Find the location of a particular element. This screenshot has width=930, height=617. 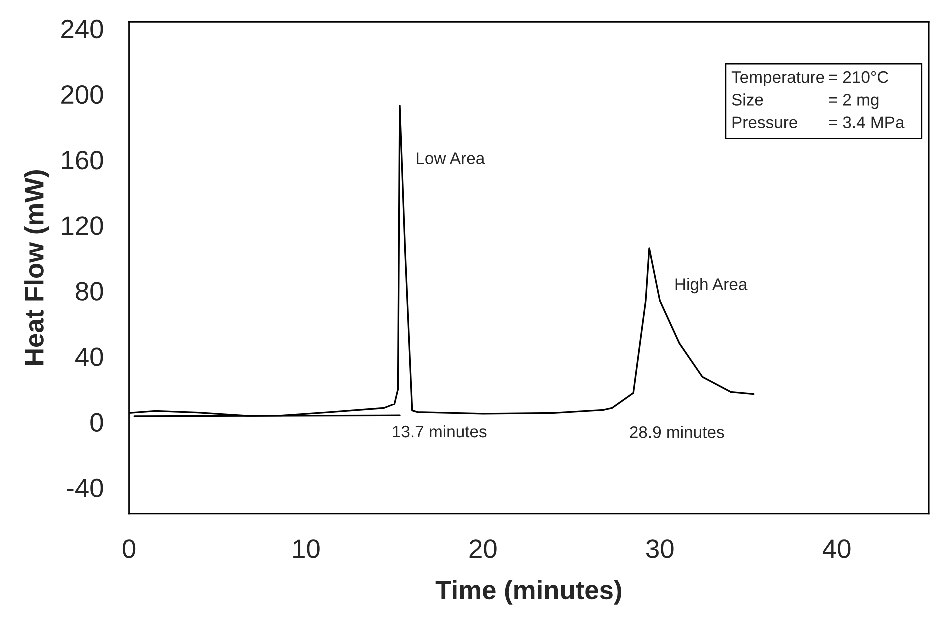

y-tick-label: 160 is located at coordinates (83, 160).